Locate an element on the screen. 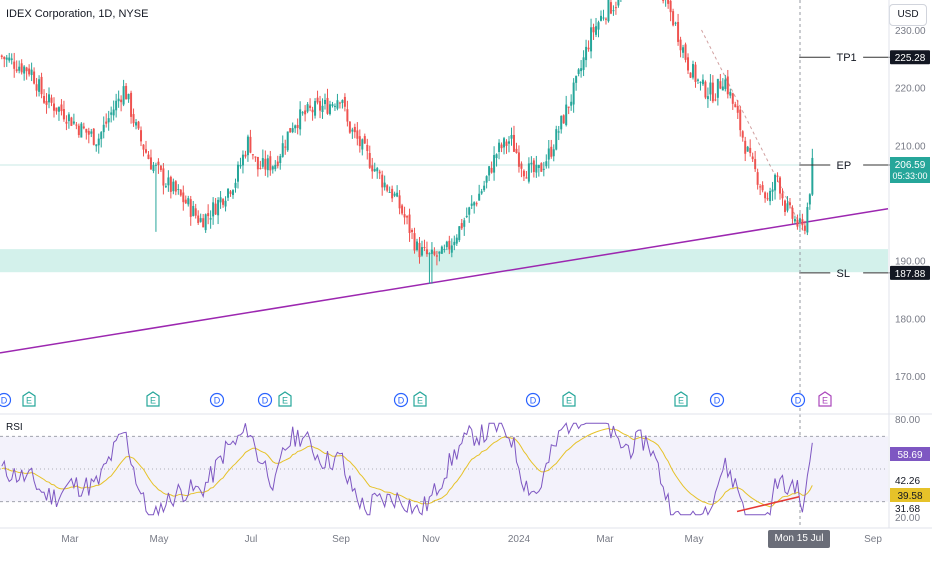  rsi-ma-line is located at coordinates (407, 467).